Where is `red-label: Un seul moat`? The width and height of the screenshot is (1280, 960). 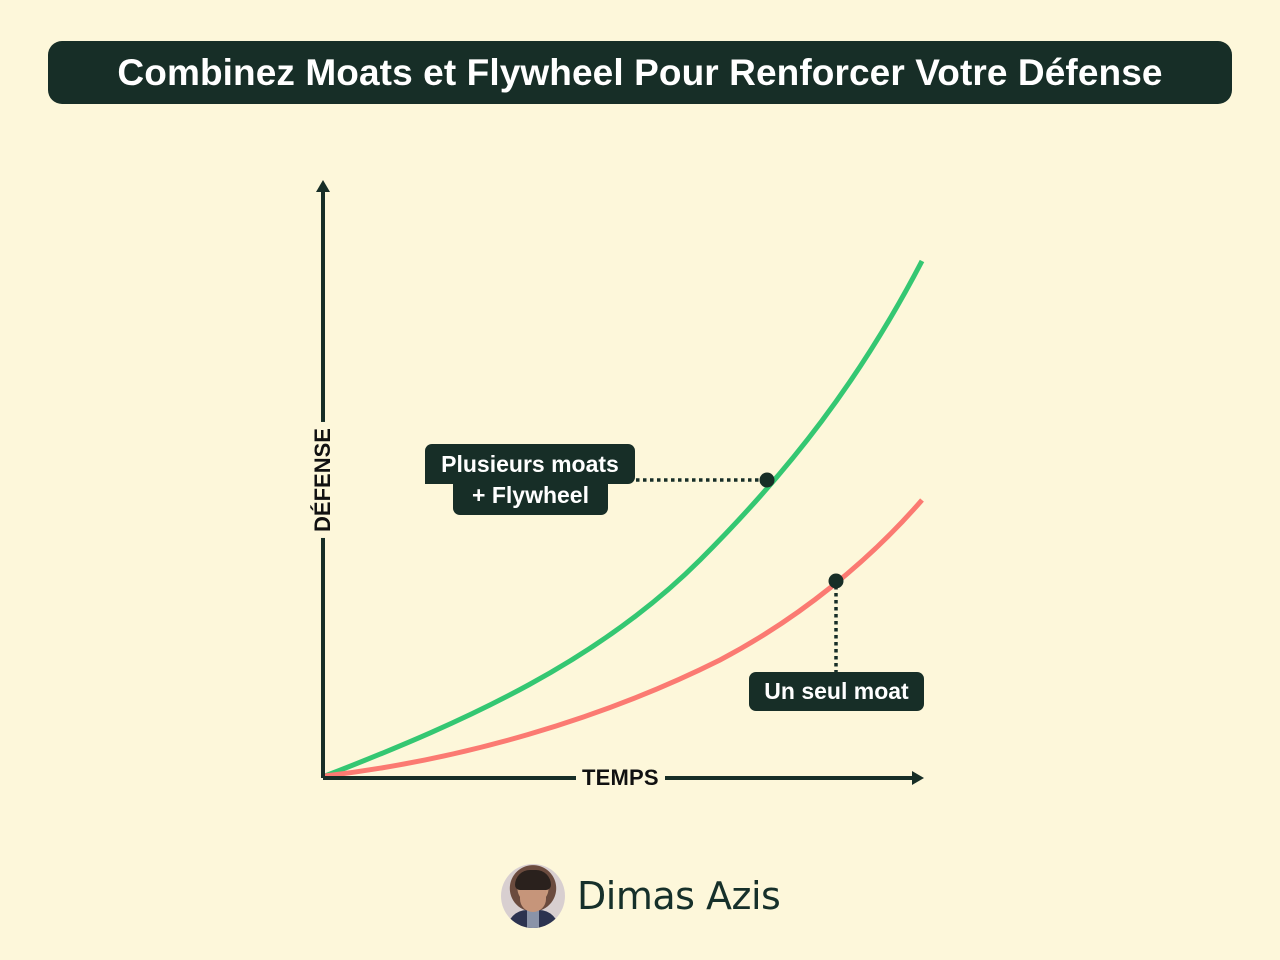 red-label: Un seul moat is located at coordinates (836, 691).